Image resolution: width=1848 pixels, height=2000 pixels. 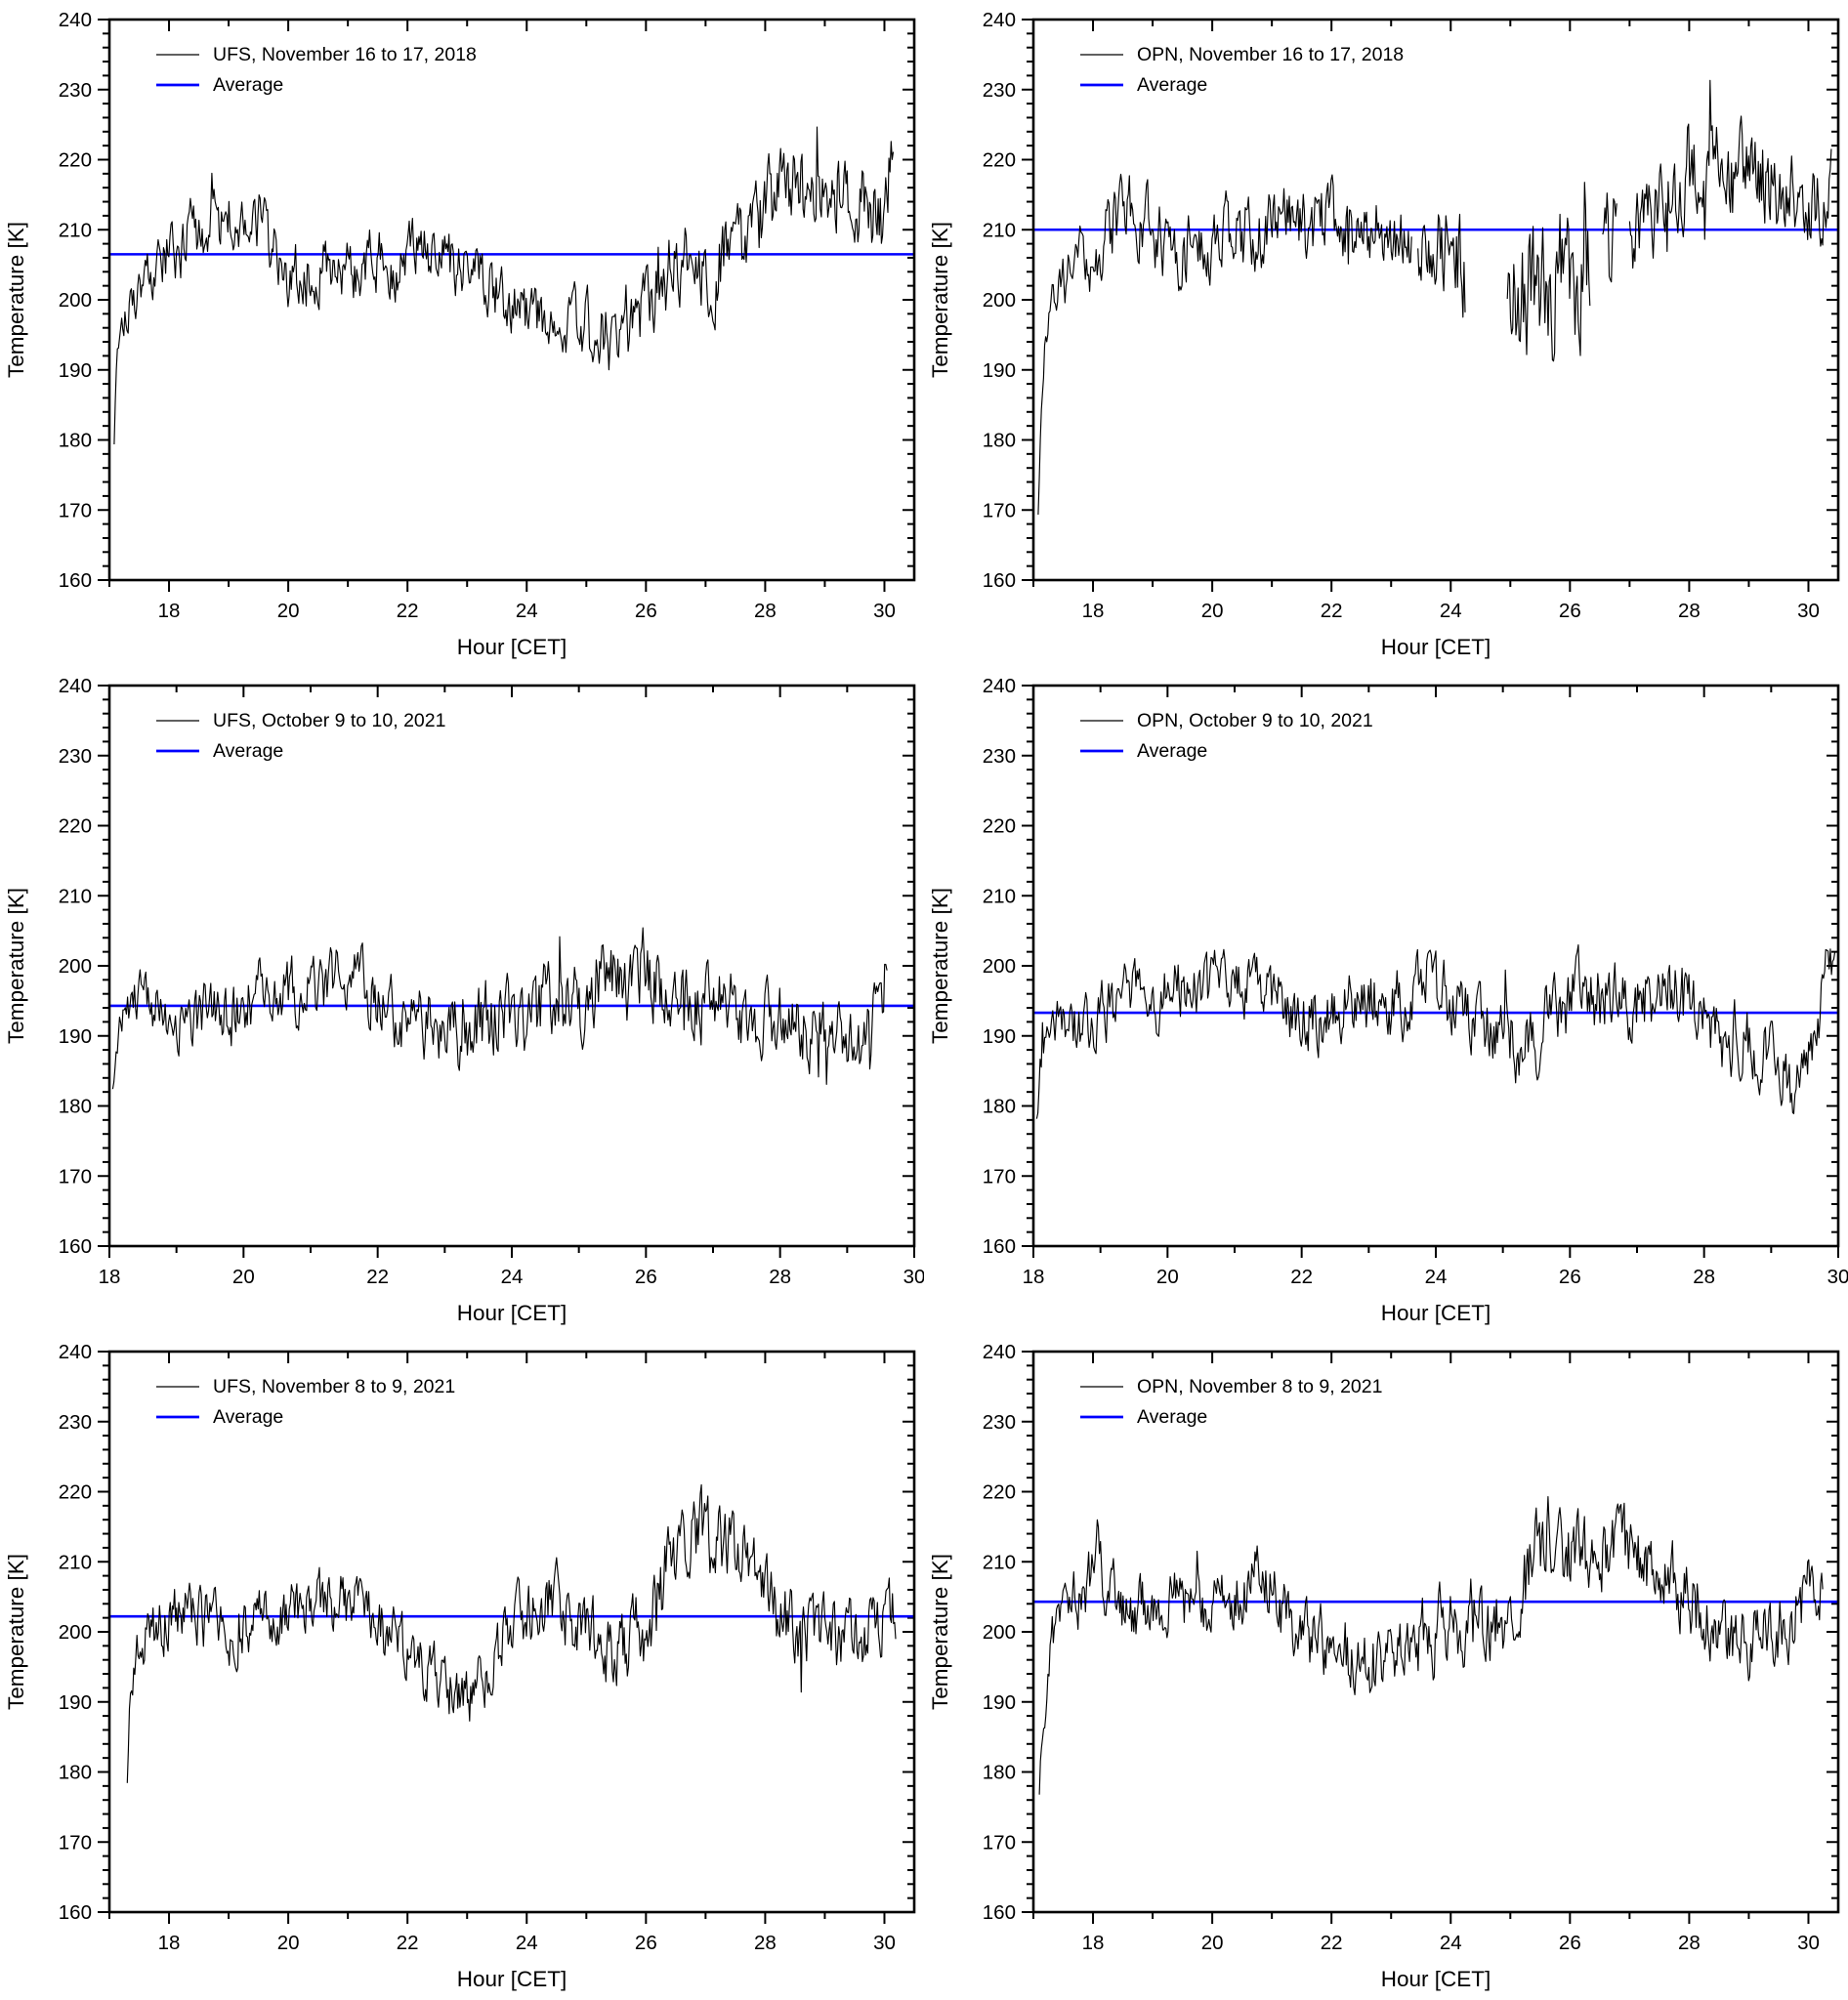 What do you see at coordinates (329, 720) in the screenshot?
I see `legend-series-label: UFS, October 9 to 10, 2021` at bounding box center [329, 720].